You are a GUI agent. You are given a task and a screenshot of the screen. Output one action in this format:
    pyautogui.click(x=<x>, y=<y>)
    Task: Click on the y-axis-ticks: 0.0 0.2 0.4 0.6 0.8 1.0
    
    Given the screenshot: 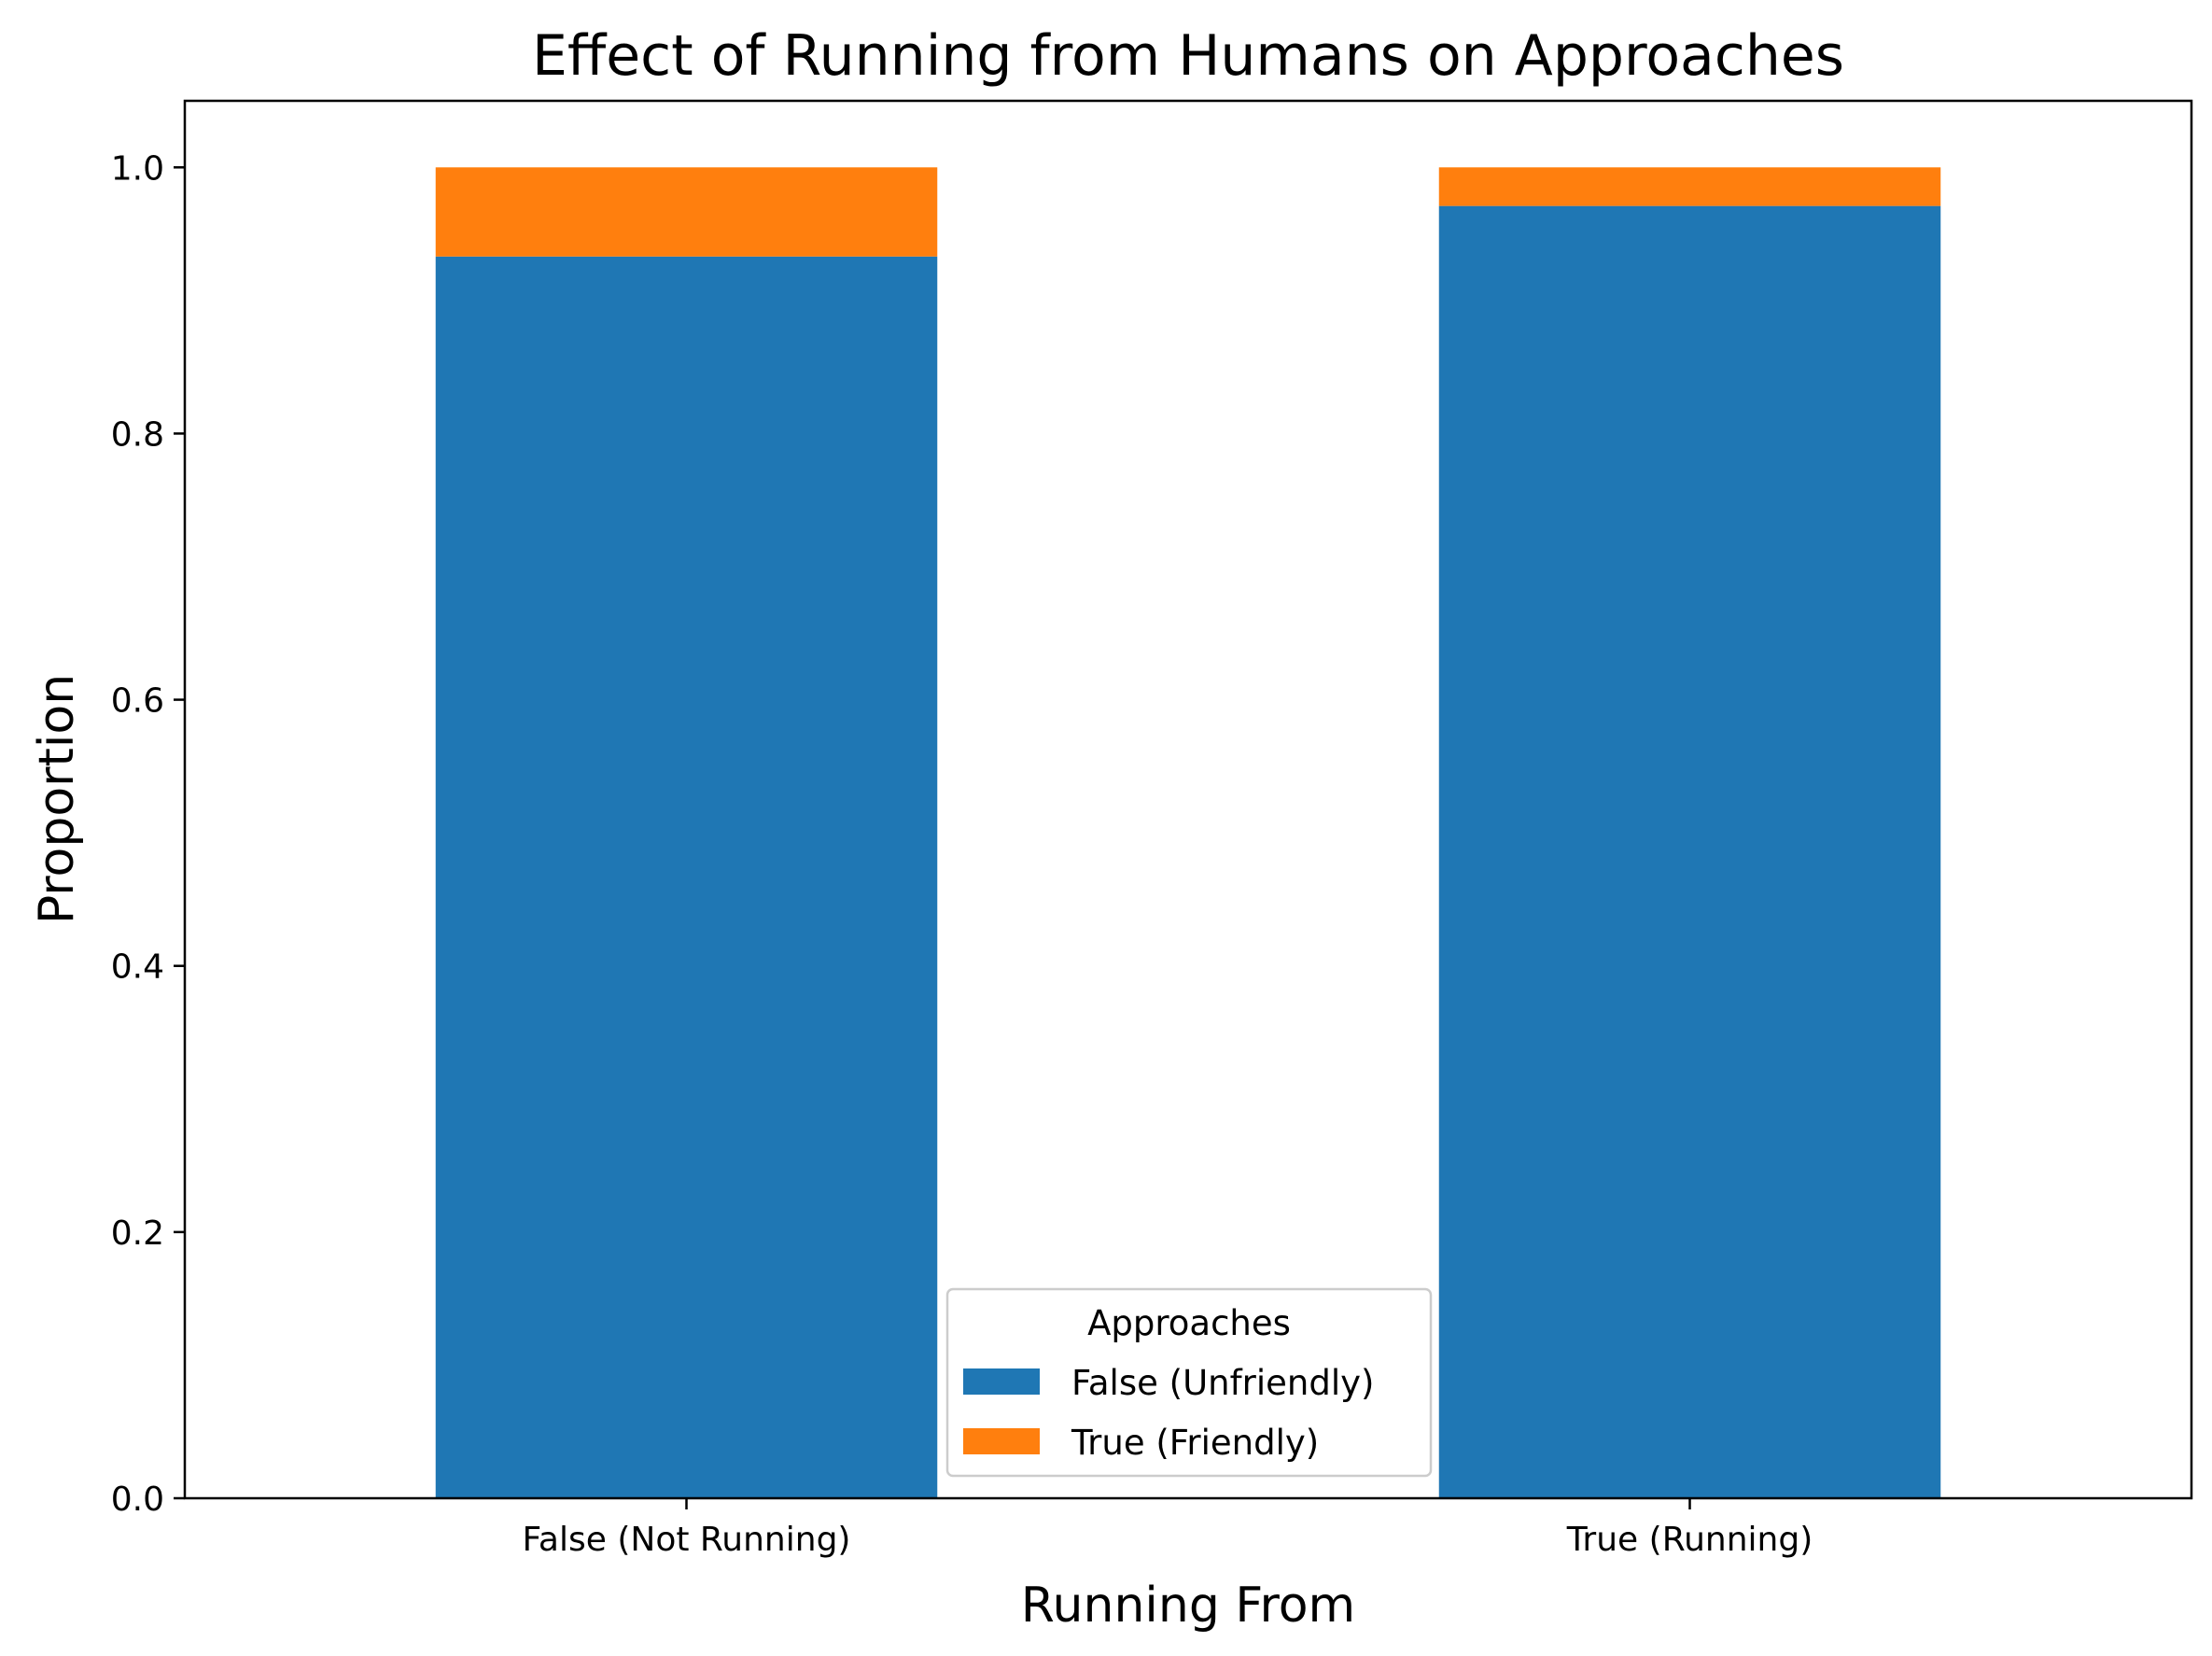 What is the action you would take?
    pyautogui.click(x=148, y=834)
    